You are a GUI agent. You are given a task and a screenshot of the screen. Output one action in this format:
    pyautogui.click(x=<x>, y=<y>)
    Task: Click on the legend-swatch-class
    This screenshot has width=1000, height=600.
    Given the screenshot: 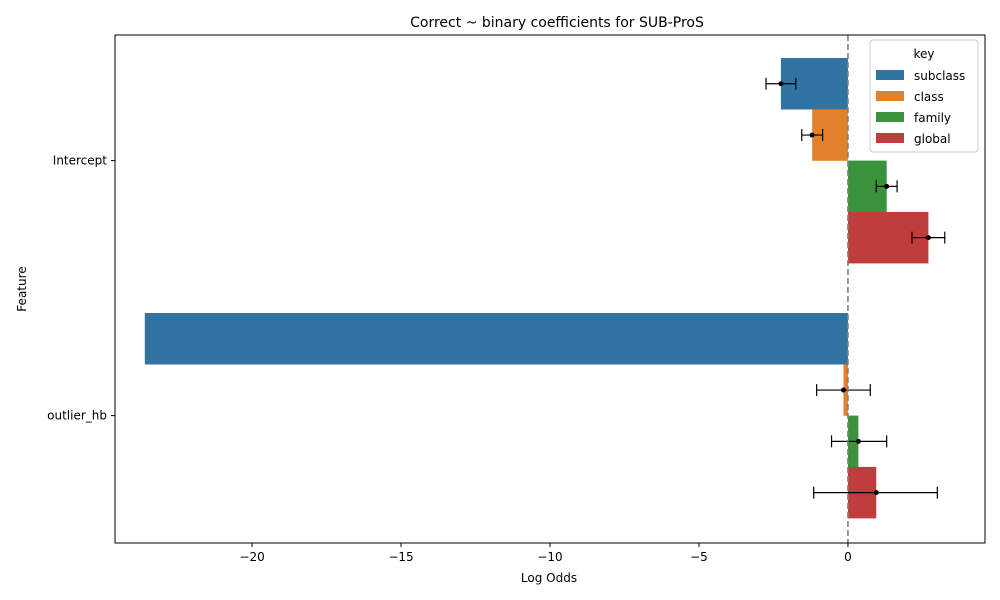 What is the action you would take?
    pyautogui.click(x=890, y=96)
    